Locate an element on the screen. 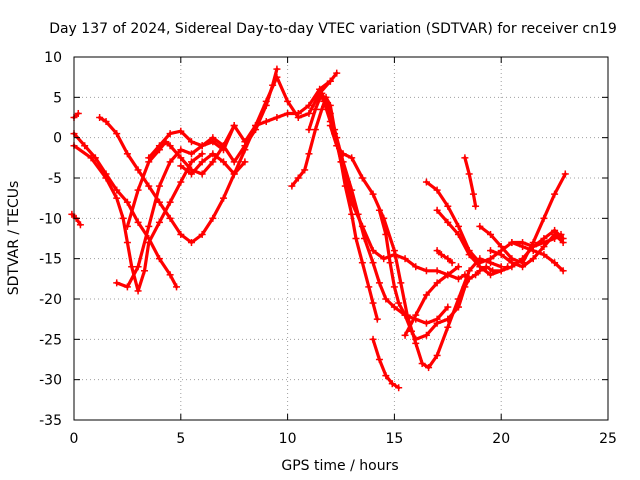  x-tick-label: 15 is located at coordinates (394, 439).